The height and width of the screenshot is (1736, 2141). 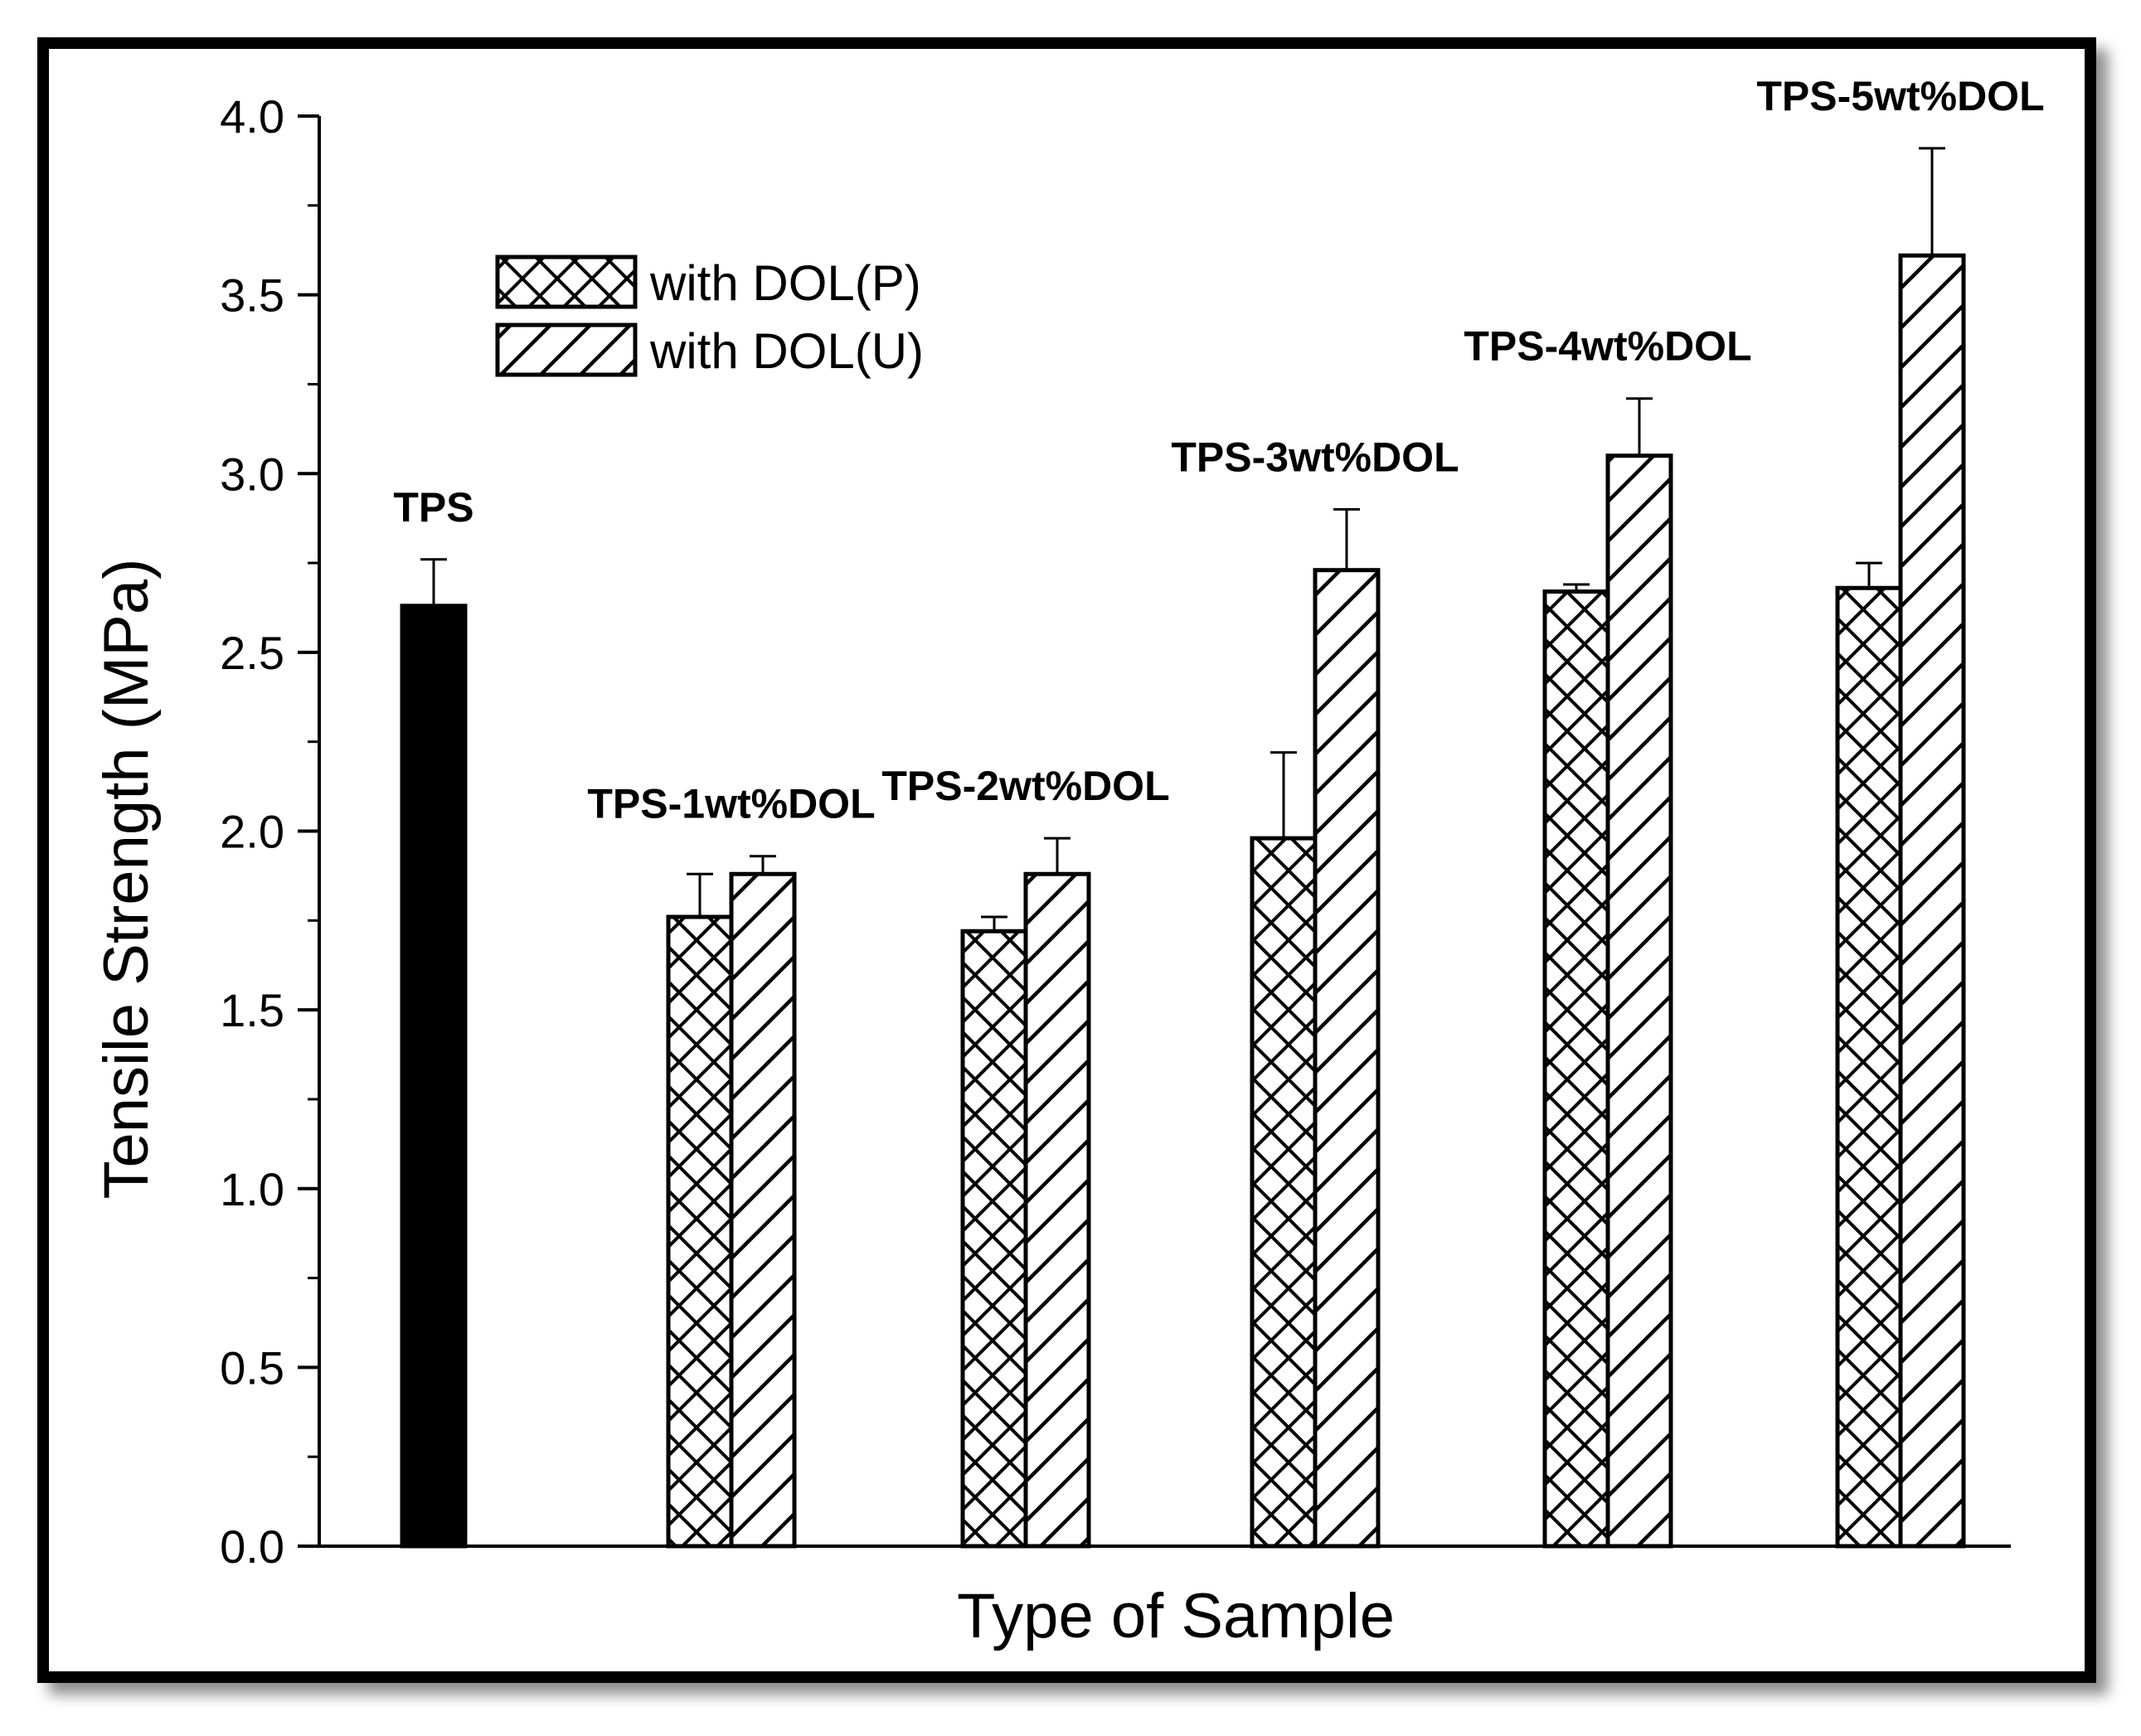 I want to click on y-tick-label: 1.0, so click(x=252, y=1189).